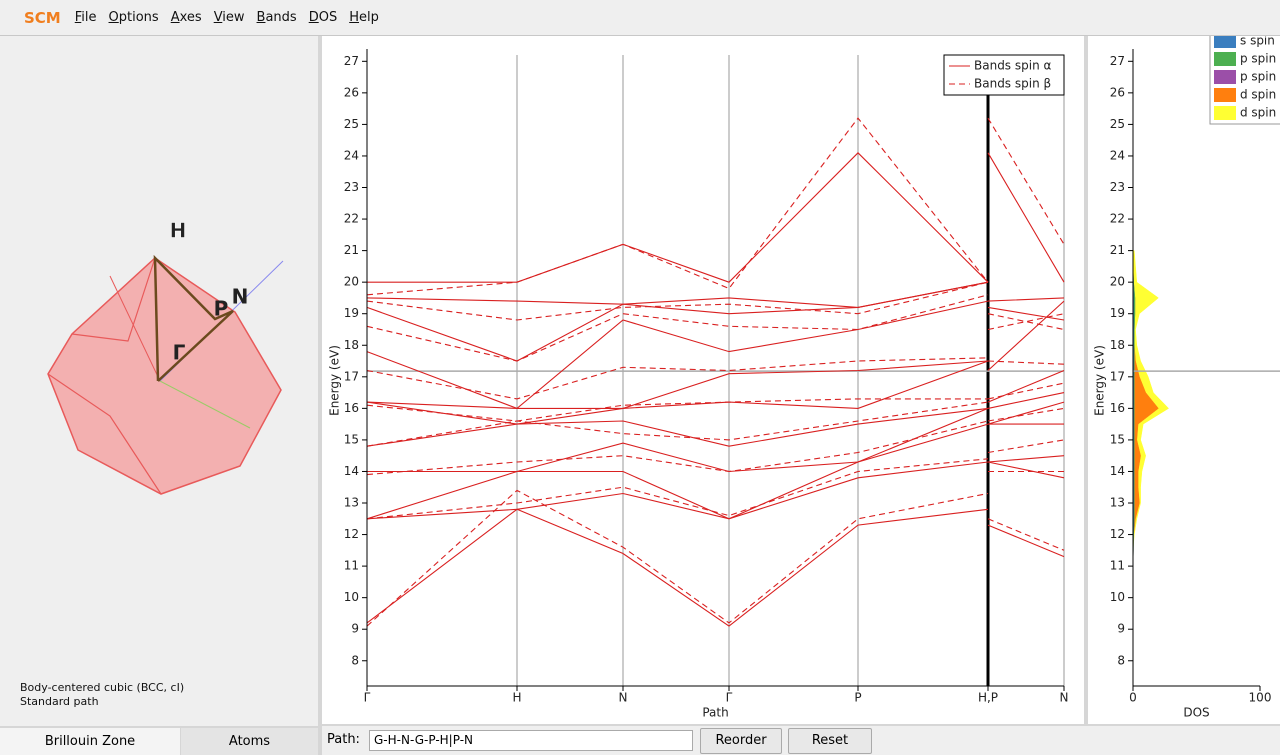 The height and width of the screenshot is (755, 1280). Describe the element at coordinates (1121, 660) in the screenshot. I see `y-tick-label: 8` at that location.